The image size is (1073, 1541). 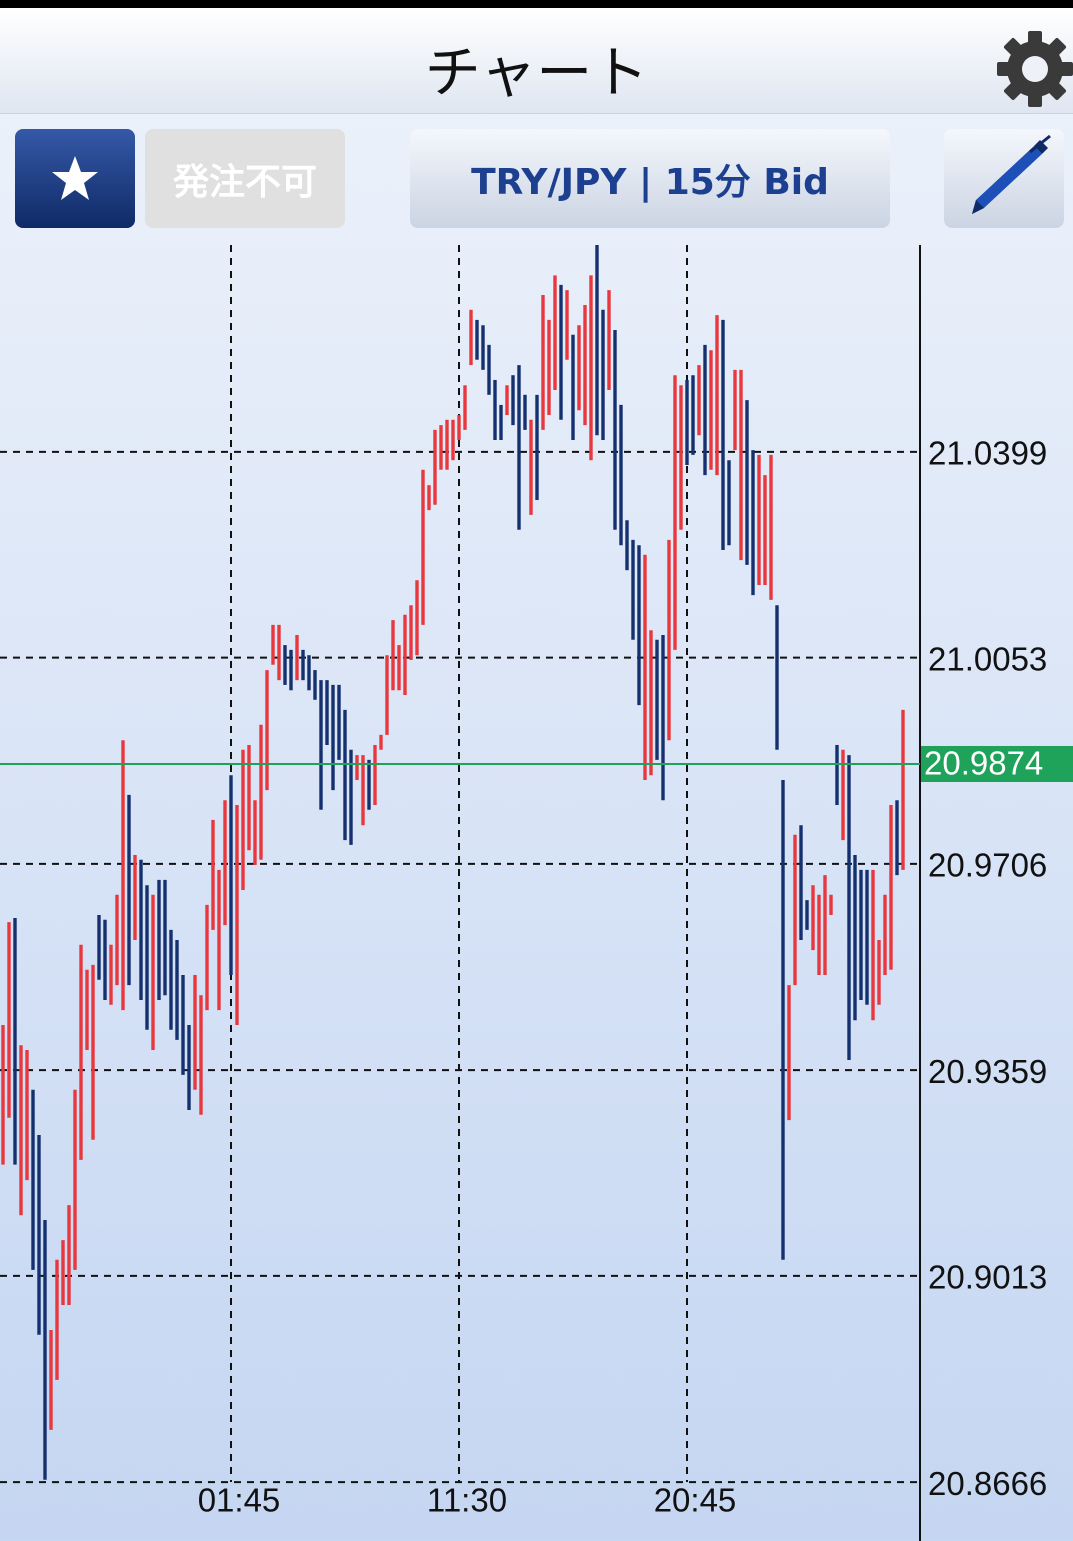 I want to click on order-status-button: 発注不可, so click(x=245, y=178).